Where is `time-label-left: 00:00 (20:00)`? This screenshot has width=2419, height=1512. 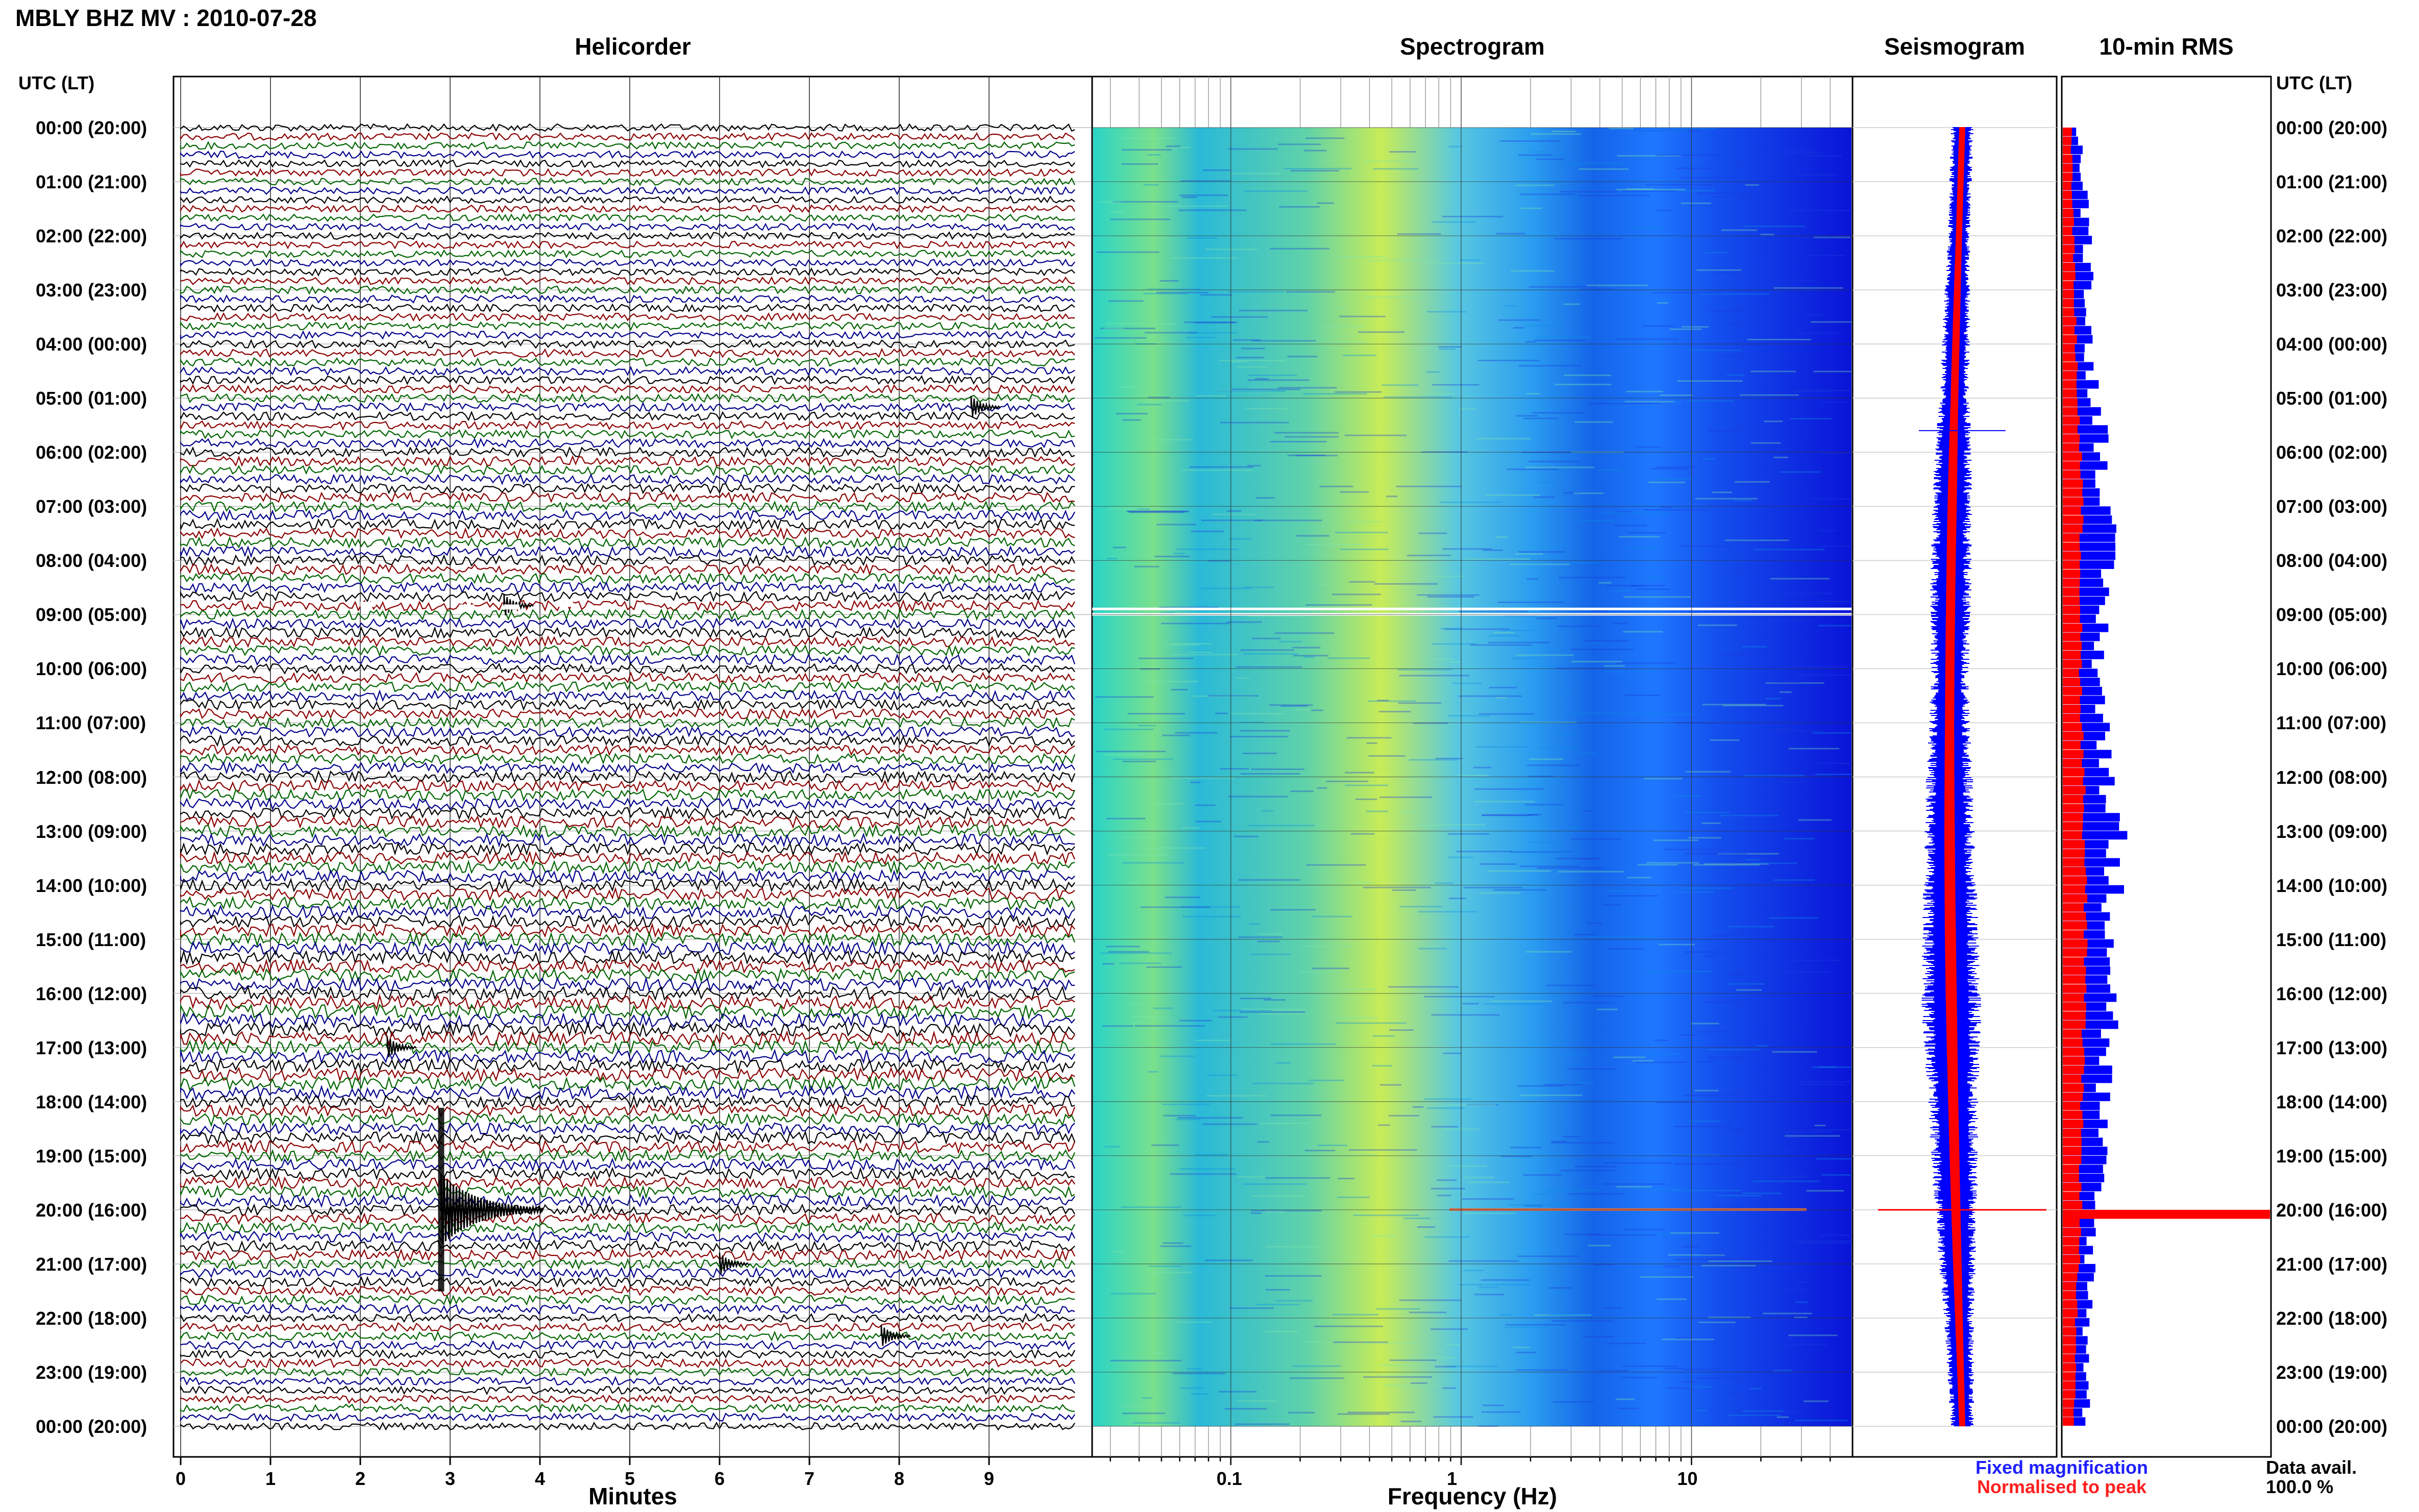
time-label-left: 00:00 (20:00) is located at coordinates (91, 127).